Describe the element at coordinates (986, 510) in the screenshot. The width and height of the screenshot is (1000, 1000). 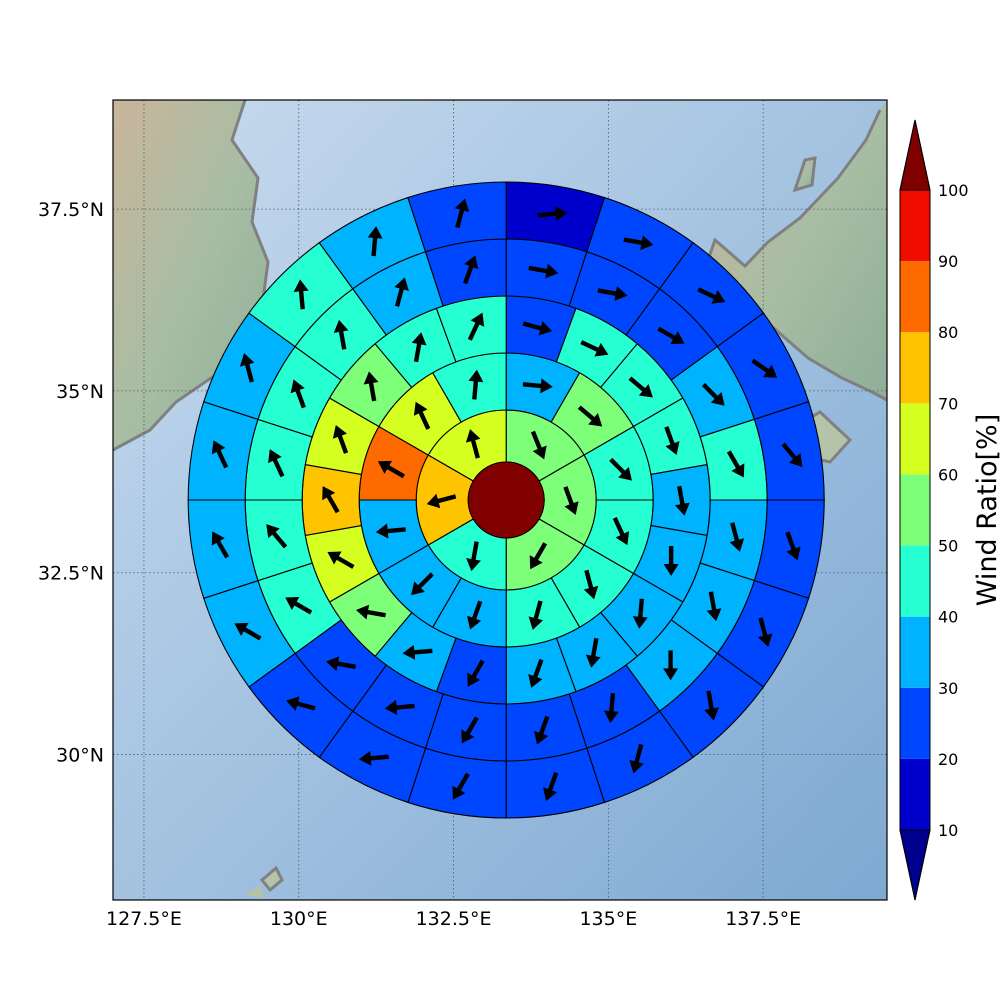
I see `colorbar-label: Wind Ratio[%]` at that location.